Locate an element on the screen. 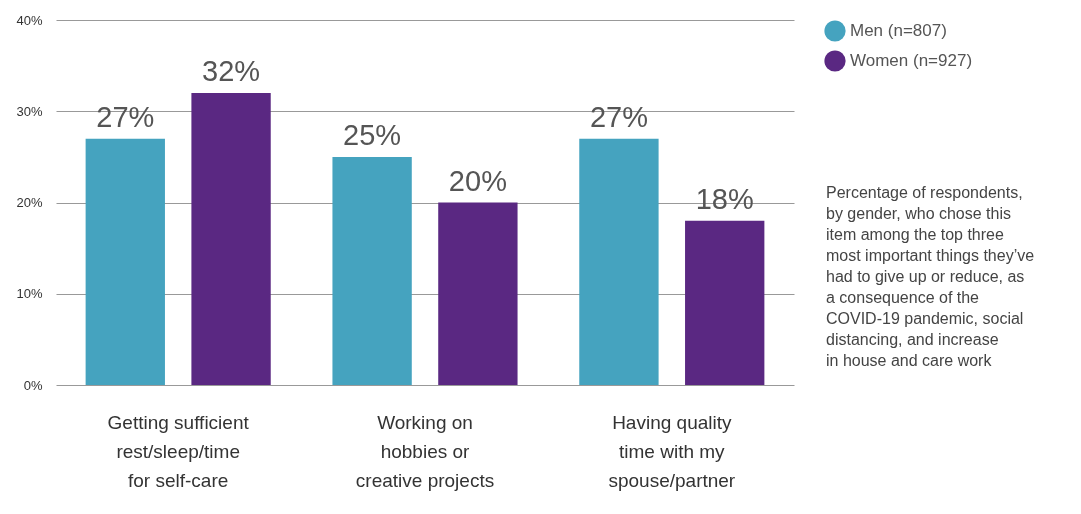 The height and width of the screenshot is (514, 1081). legend-label: Men (n=807) is located at coordinates (898, 30).